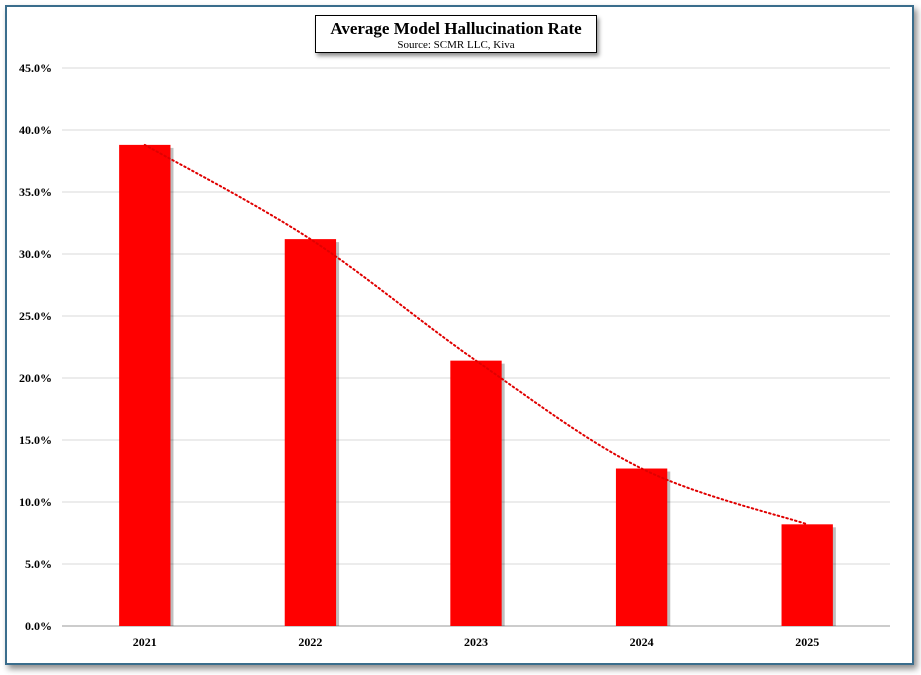 This screenshot has width=921, height=675. I want to click on x-tick-label: 2021, so click(145, 642).